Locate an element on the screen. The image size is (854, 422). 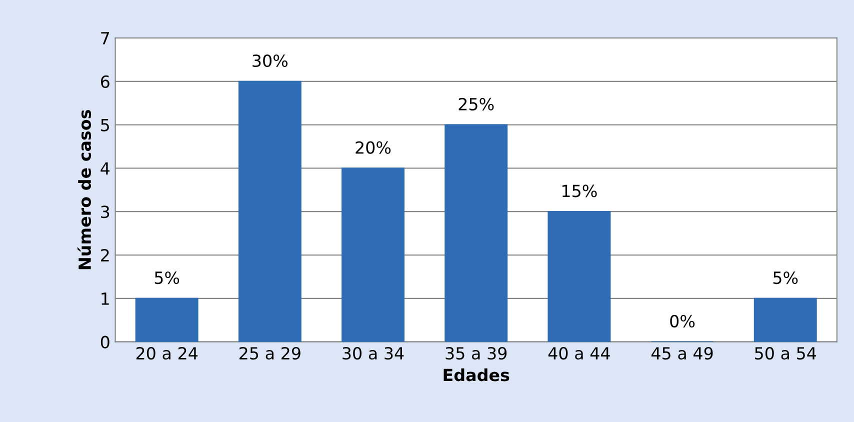
x-axis-title: Edades is located at coordinates (477, 375).